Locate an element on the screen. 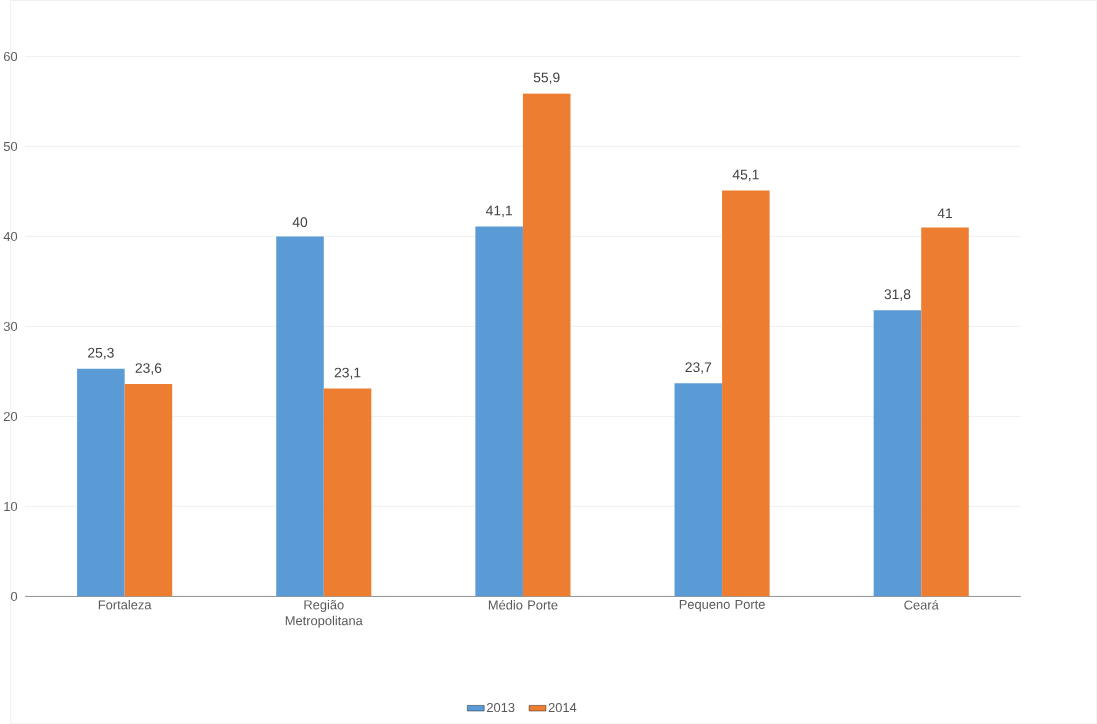 The image size is (1097, 724). data-label: 55,9 is located at coordinates (546, 78).